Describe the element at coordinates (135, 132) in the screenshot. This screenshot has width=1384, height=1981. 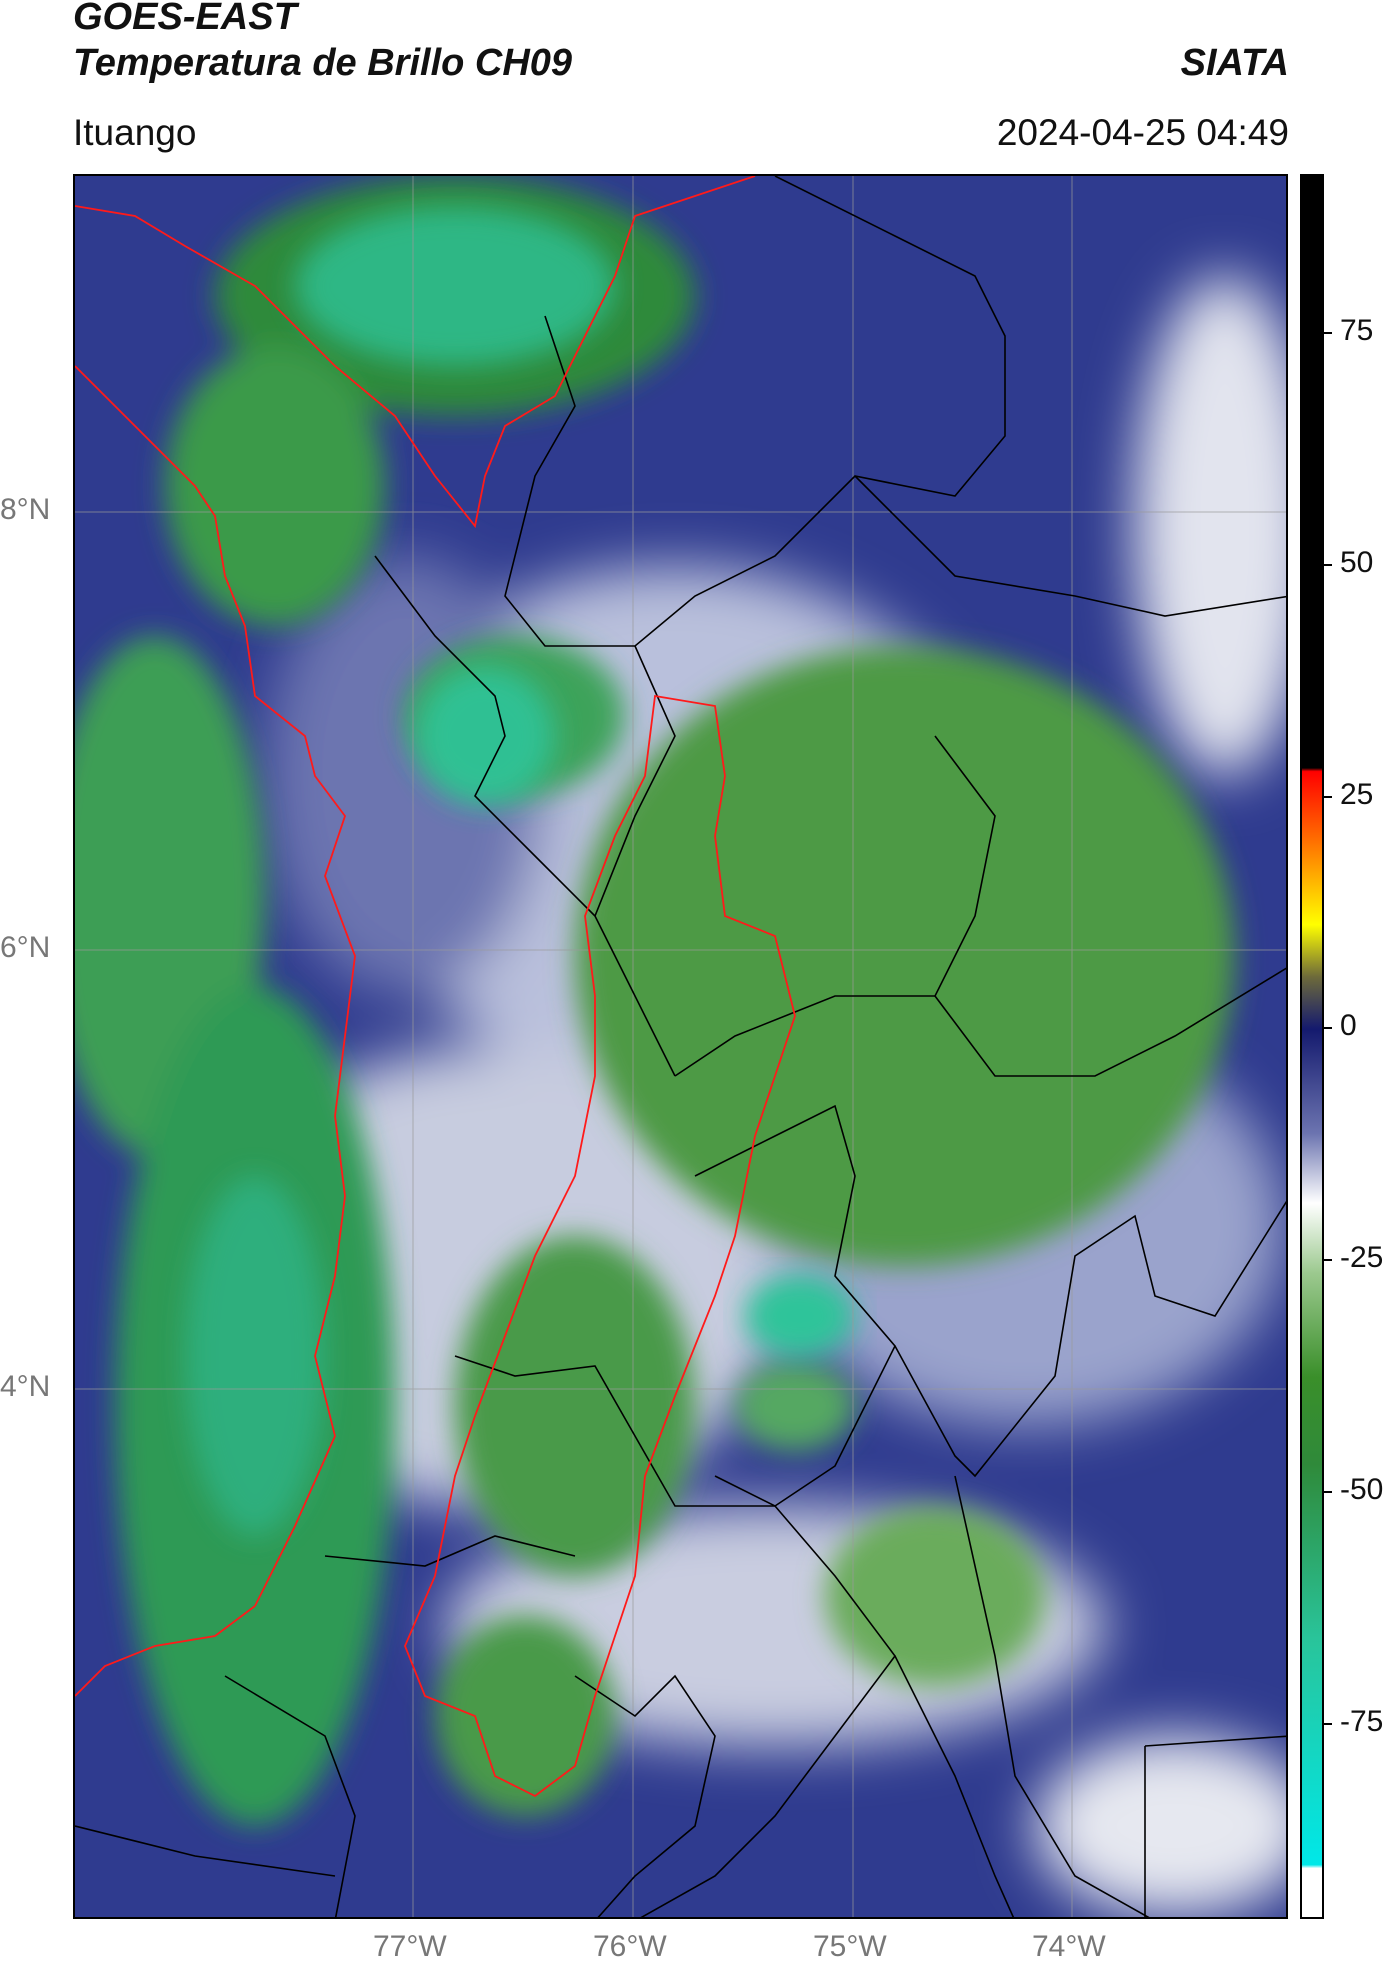
I see `location-label: Ituango` at that location.